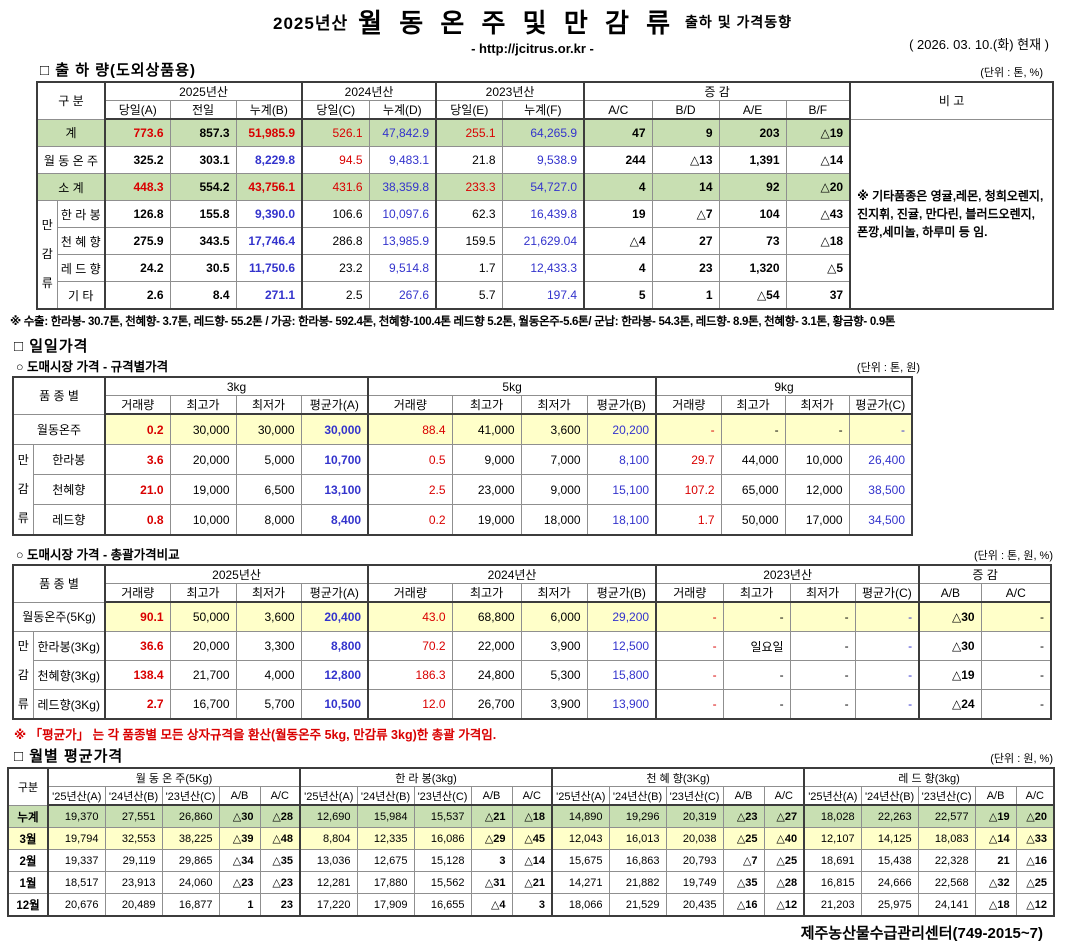  What do you see at coordinates (137, 241) in the screenshot?
I see `cell: 275.9` at bounding box center [137, 241].